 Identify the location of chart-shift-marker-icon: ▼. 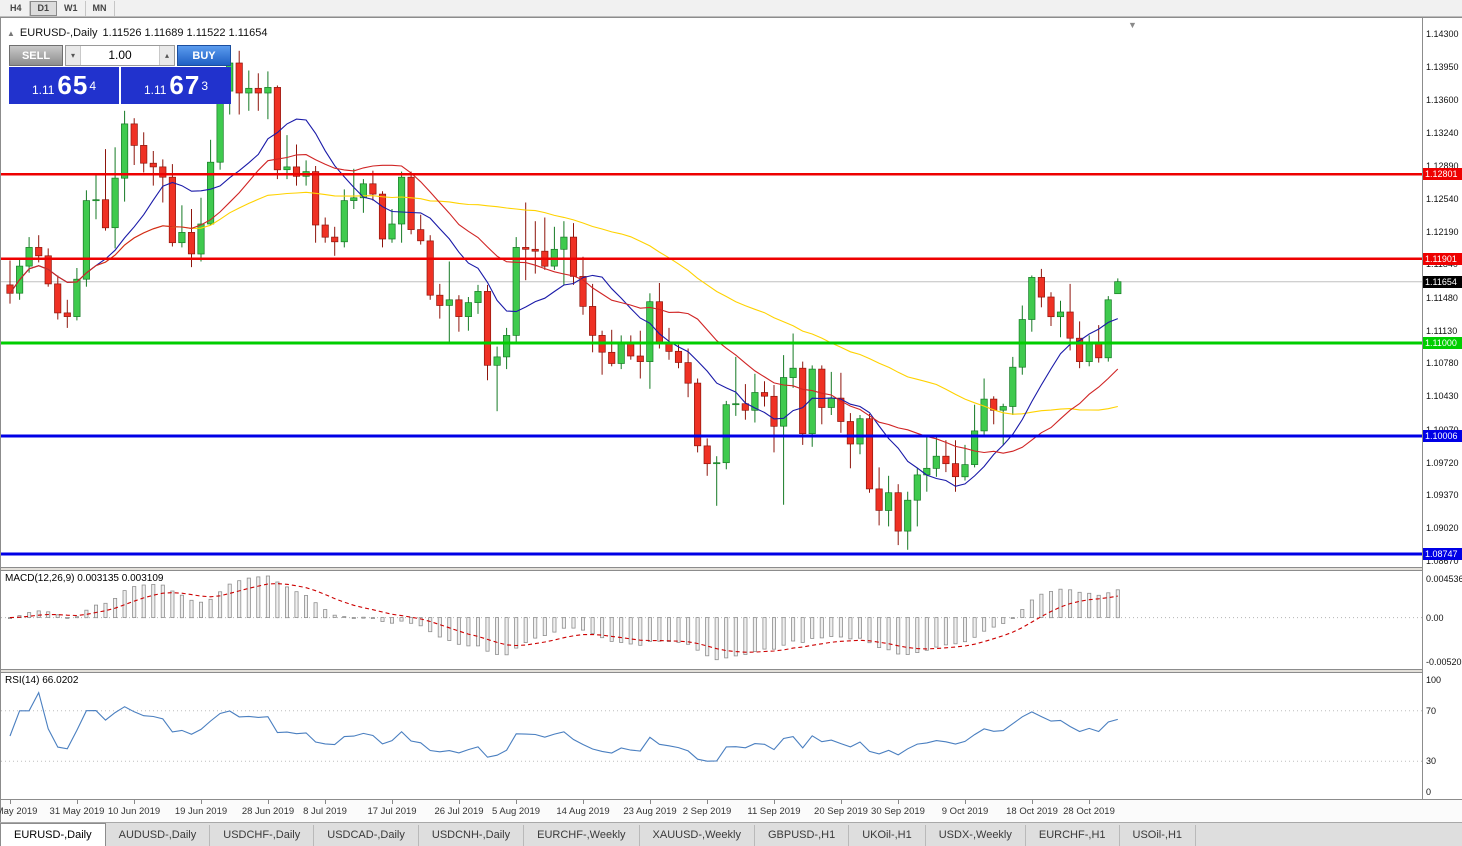
(1132, 25).